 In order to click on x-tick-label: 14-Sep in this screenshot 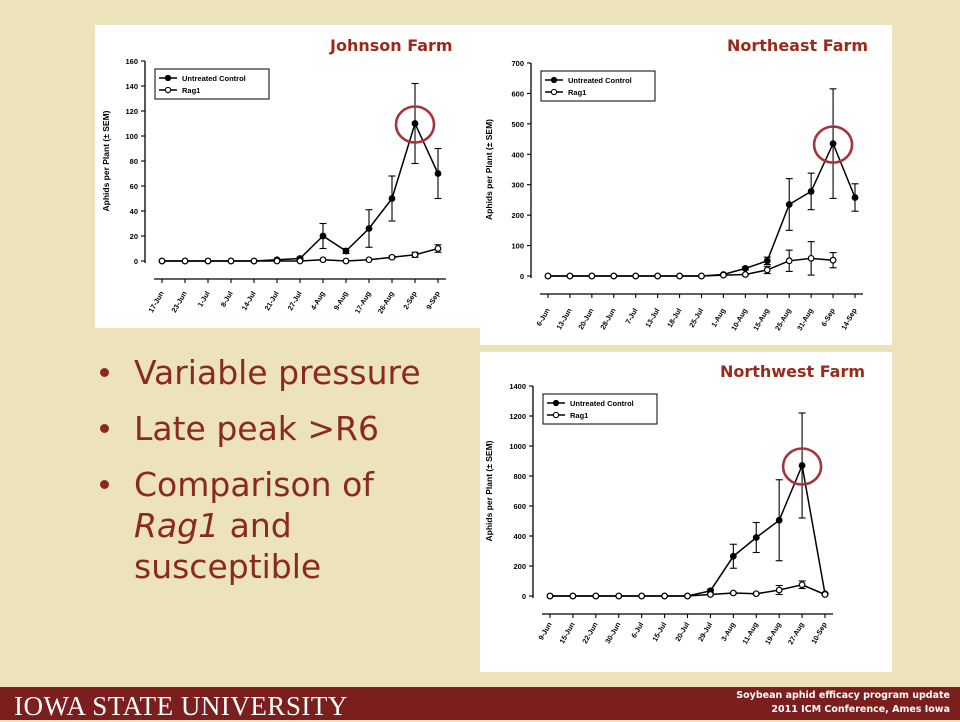, I will do `click(849, 318)`.